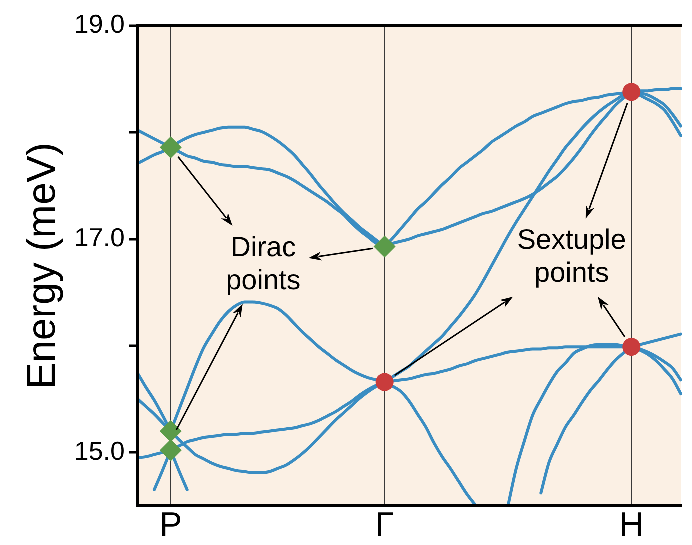 The height and width of the screenshot is (545, 692). I want to click on x-tick-label: P, so click(171, 525).